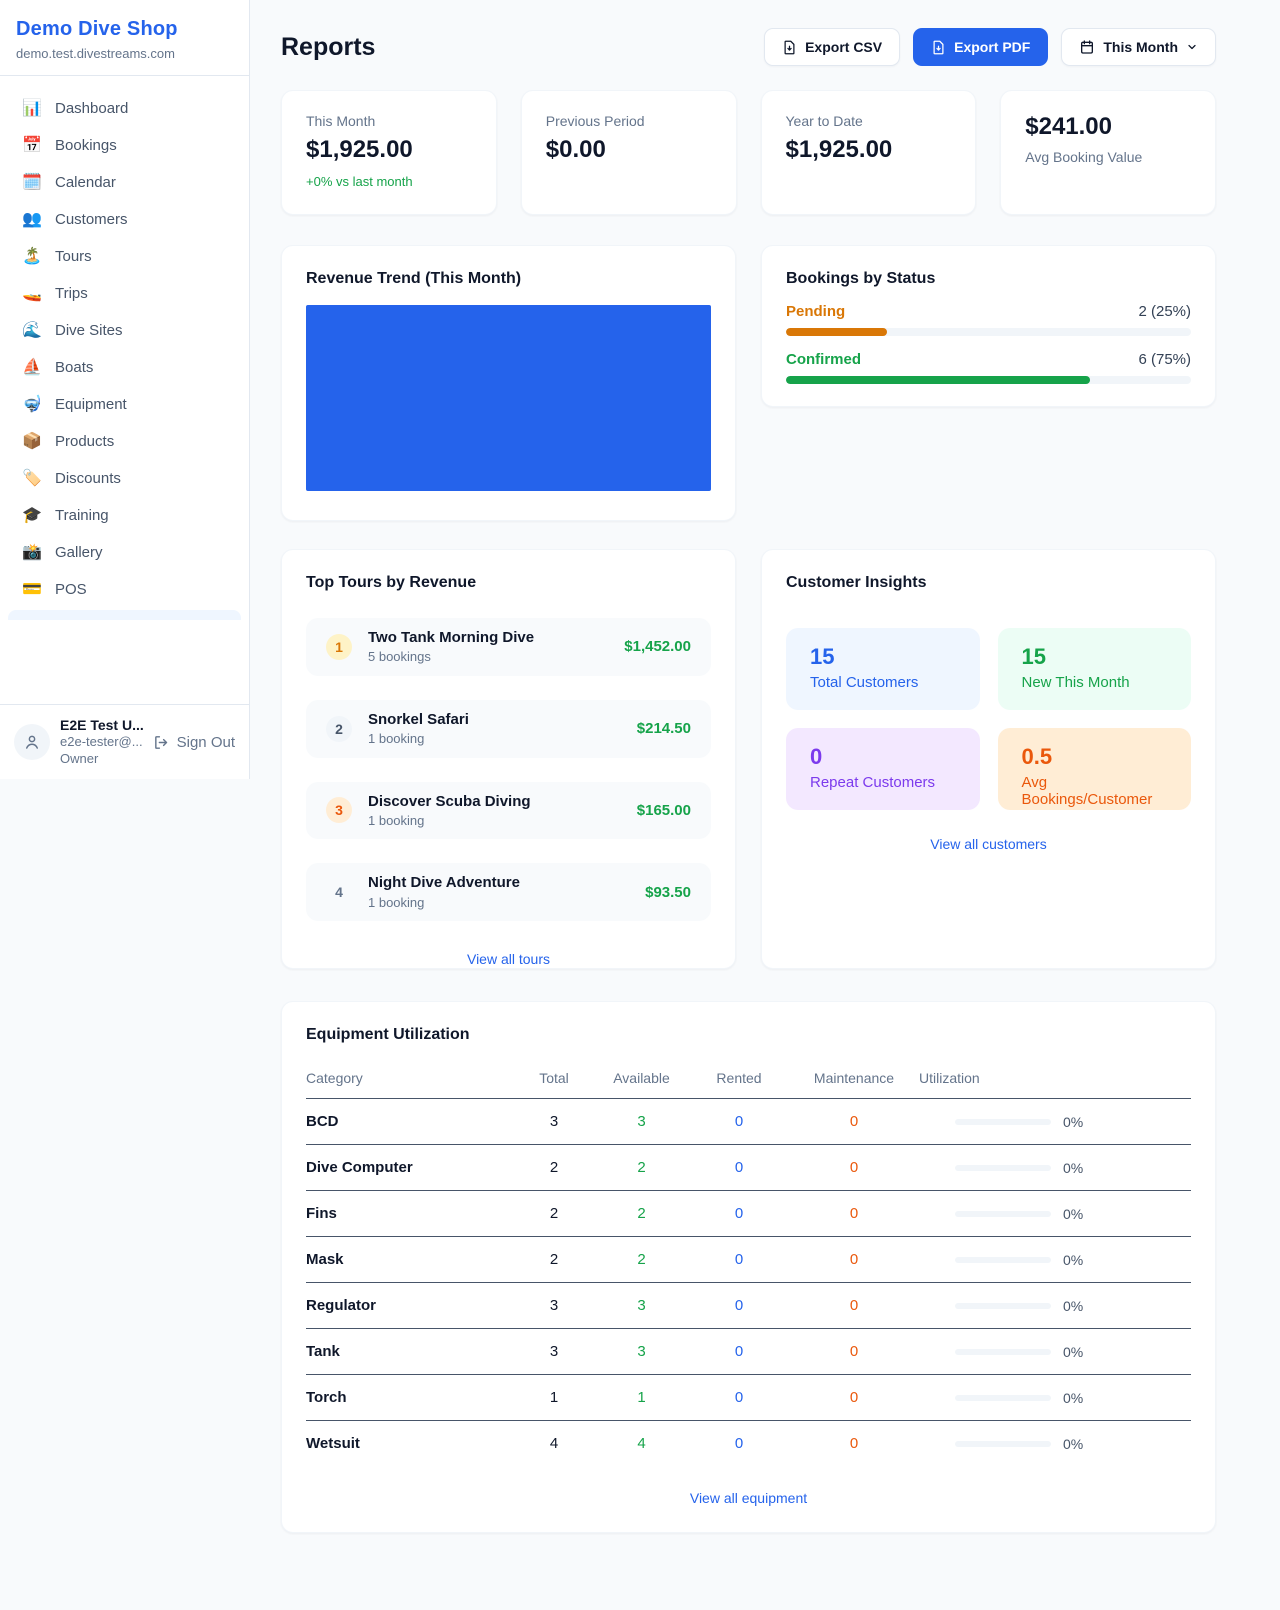 The height and width of the screenshot is (1610, 1280). What do you see at coordinates (508, 959) in the screenshot?
I see `view-all-tours-link: View all tours` at bounding box center [508, 959].